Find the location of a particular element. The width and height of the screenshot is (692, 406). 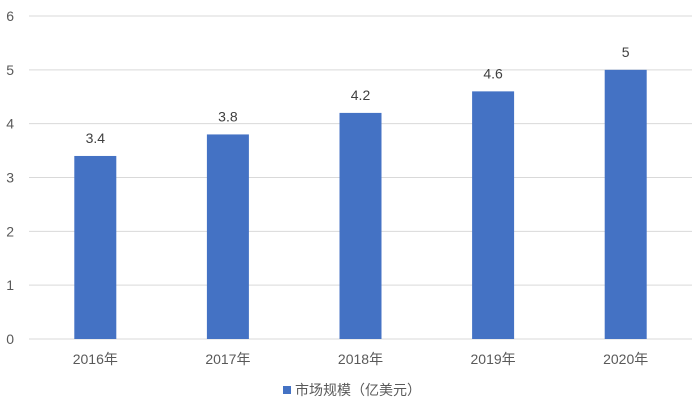

legend-swatch is located at coordinates (287, 390).